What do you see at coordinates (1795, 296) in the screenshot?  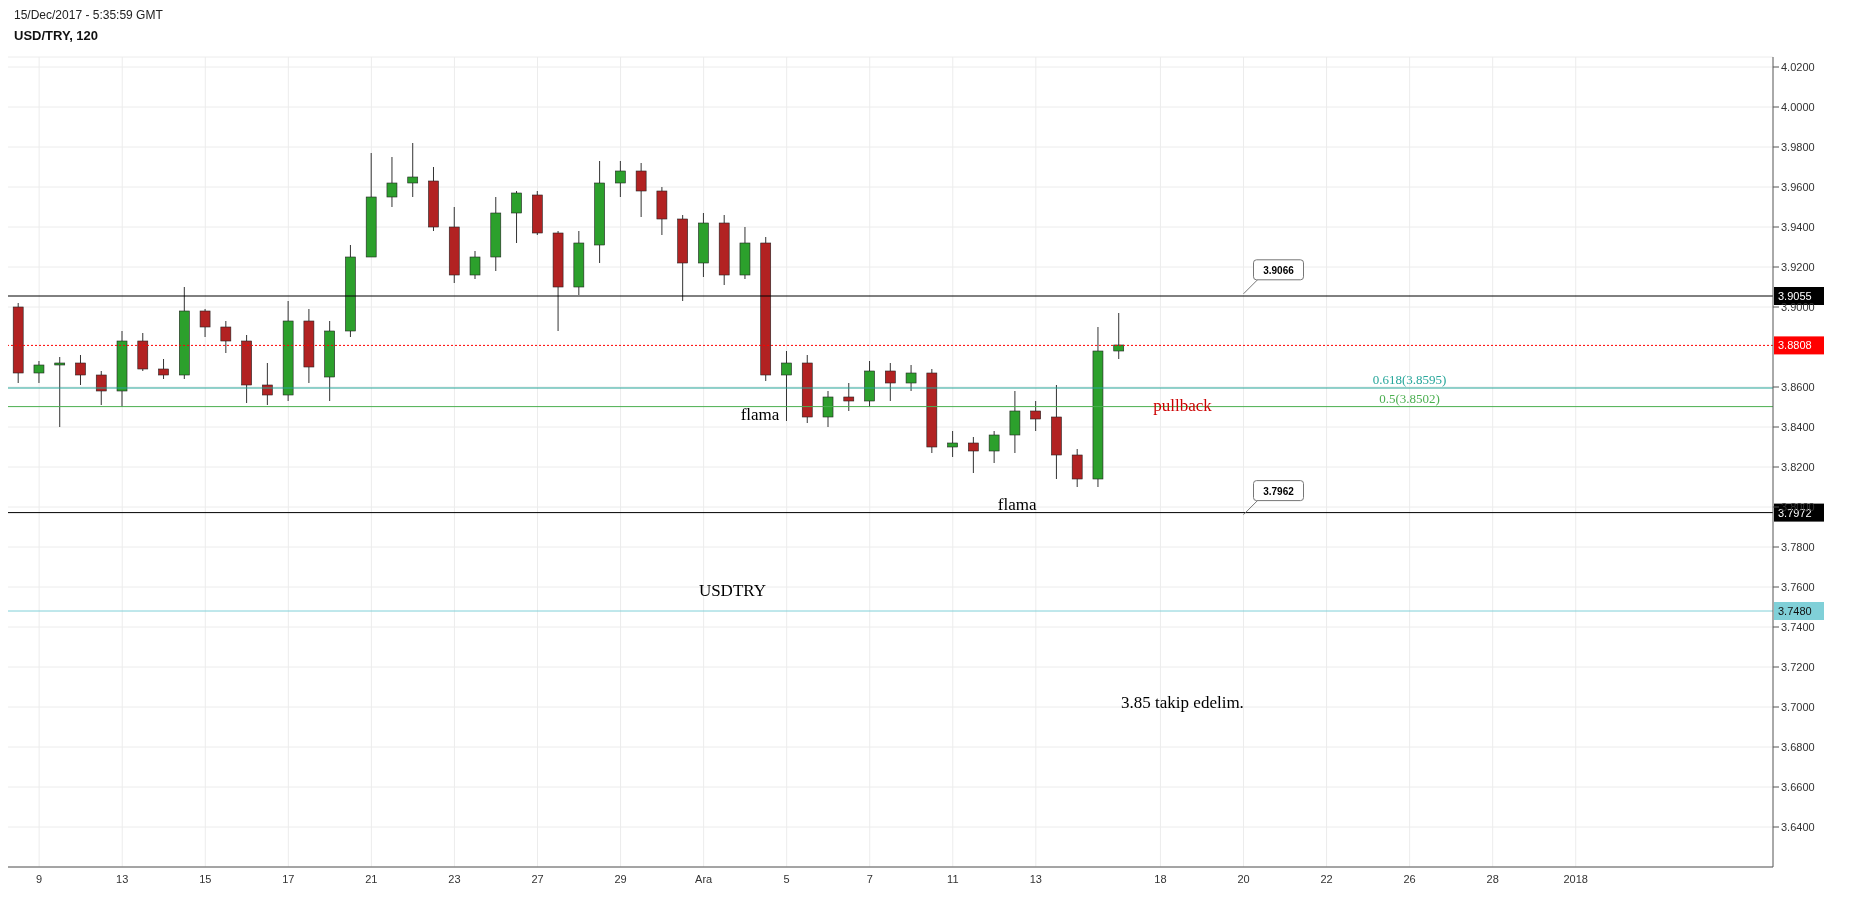 I see `ref-line-label: 3.9055` at bounding box center [1795, 296].